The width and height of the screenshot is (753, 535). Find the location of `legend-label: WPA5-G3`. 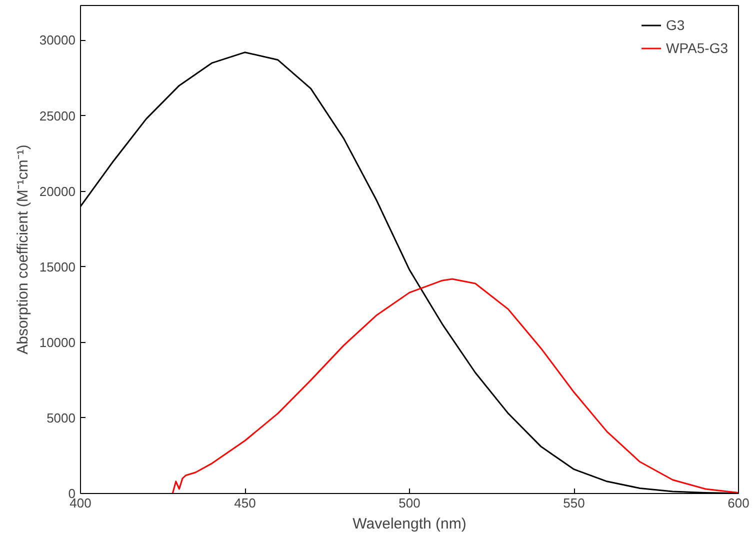

legend-label: WPA5-G3 is located at coordinates (697, 48).